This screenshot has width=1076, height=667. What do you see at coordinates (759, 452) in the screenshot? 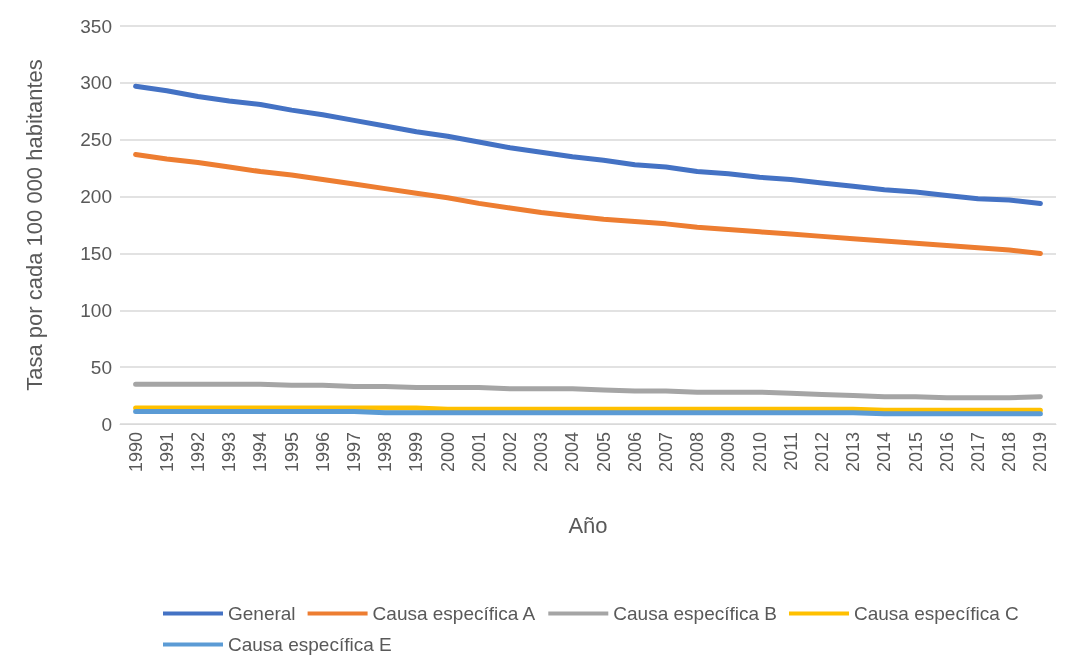
I see `x-tick-label: 2010` at bounding box center [759, 452].